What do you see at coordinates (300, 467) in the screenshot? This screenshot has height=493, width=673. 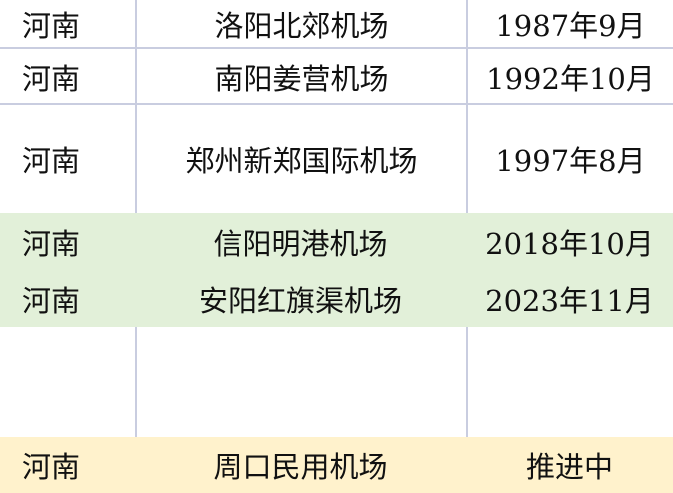 I see `airport-cell: 周口民用机场` at bounding box center [300, 467].